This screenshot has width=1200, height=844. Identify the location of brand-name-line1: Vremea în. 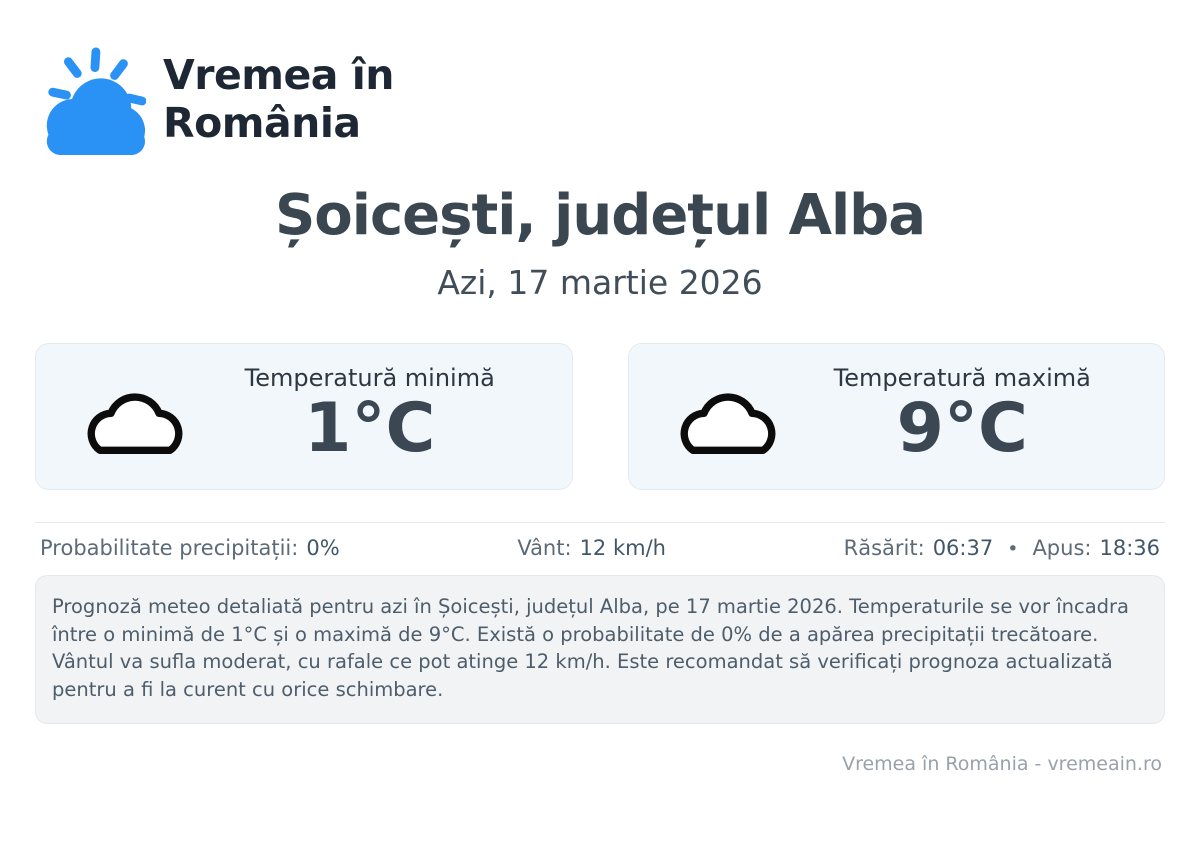
(278, 75).